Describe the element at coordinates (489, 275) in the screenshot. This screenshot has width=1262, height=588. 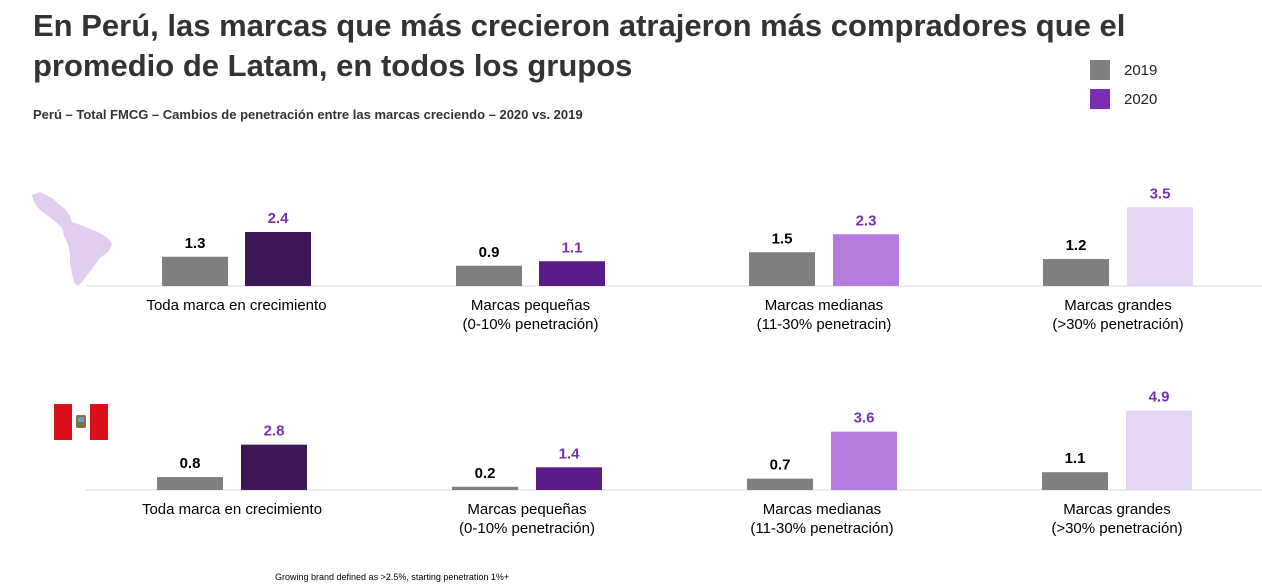
I see `bar-latam-1-2019` at that location.